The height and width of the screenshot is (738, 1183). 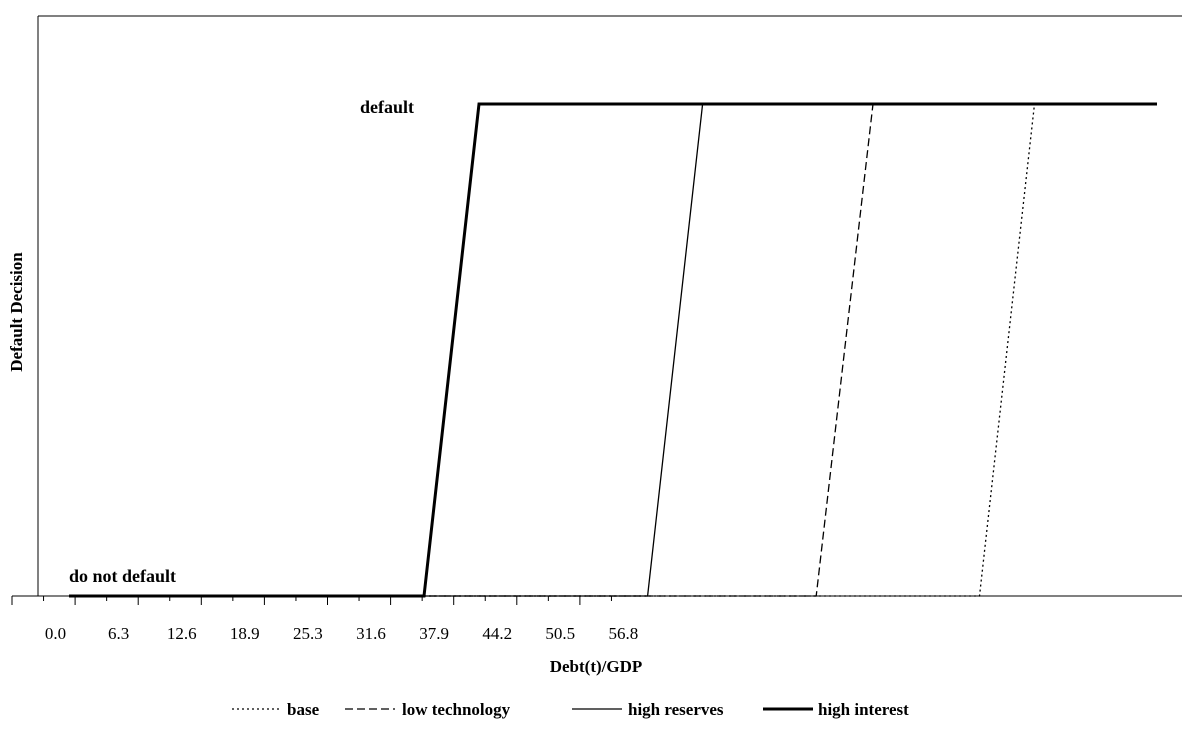 I want to click on x-tick-label: 50.5, so click(x=560, y=633).